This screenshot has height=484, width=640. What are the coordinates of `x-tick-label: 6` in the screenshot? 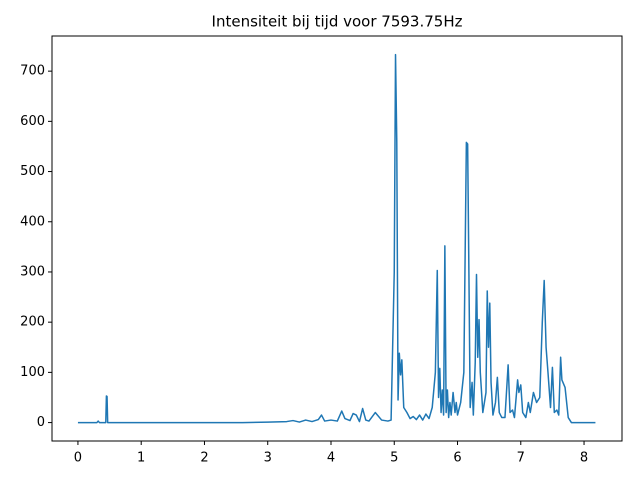 It's located at (457, 458).